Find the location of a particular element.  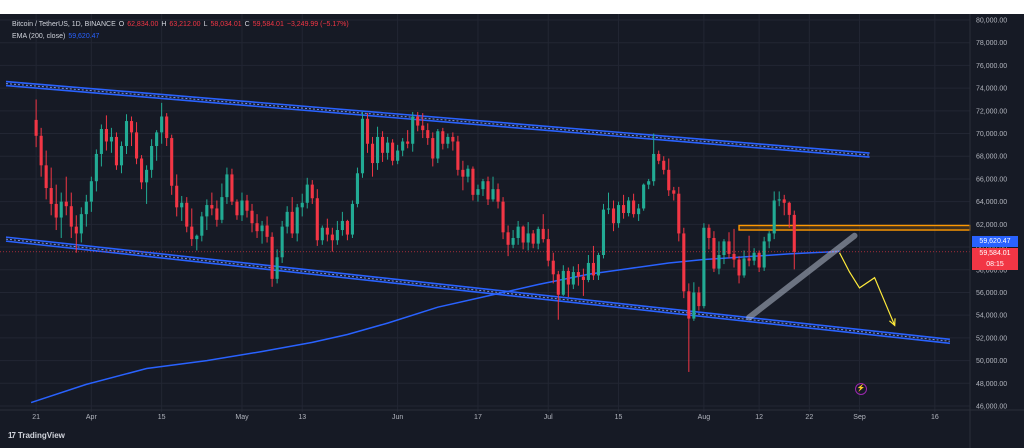

y-tick-label: 64,000.00 is located at coordinates (991, 202).